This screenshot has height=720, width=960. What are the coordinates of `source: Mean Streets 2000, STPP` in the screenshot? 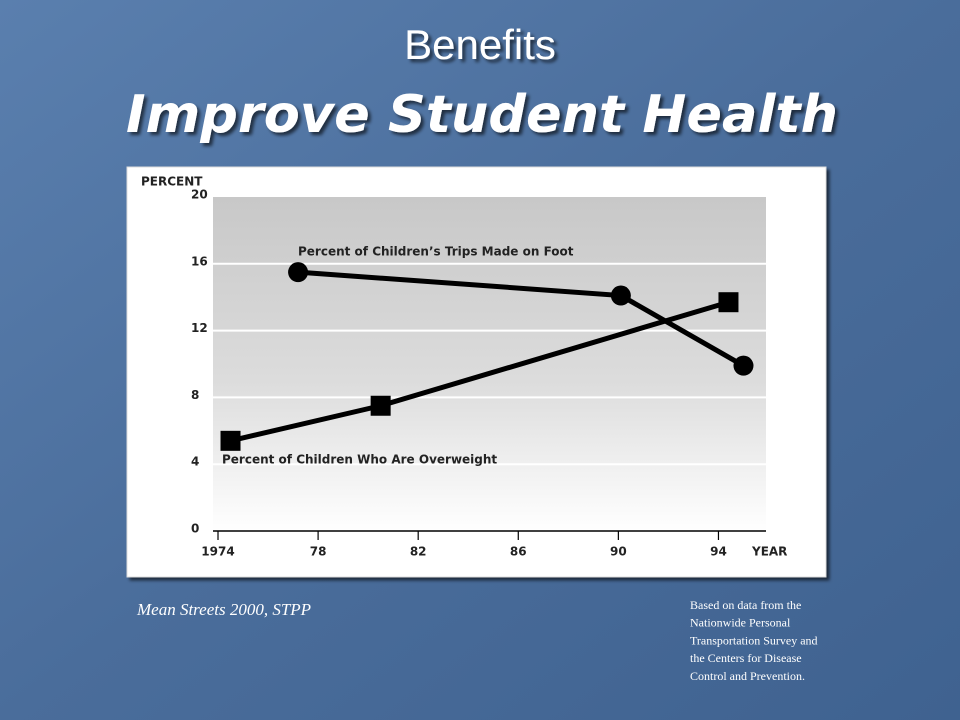 It's located at (223, 609).